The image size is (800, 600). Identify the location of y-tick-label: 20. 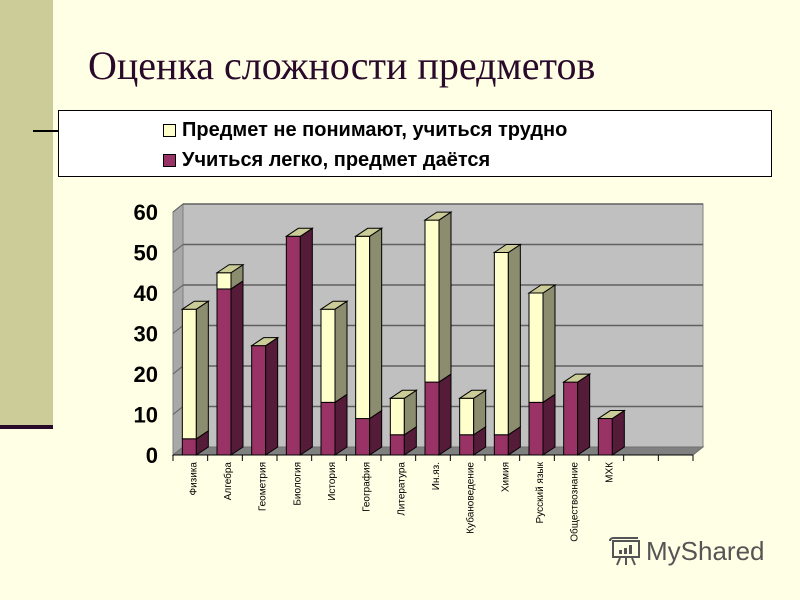
(146, 374).